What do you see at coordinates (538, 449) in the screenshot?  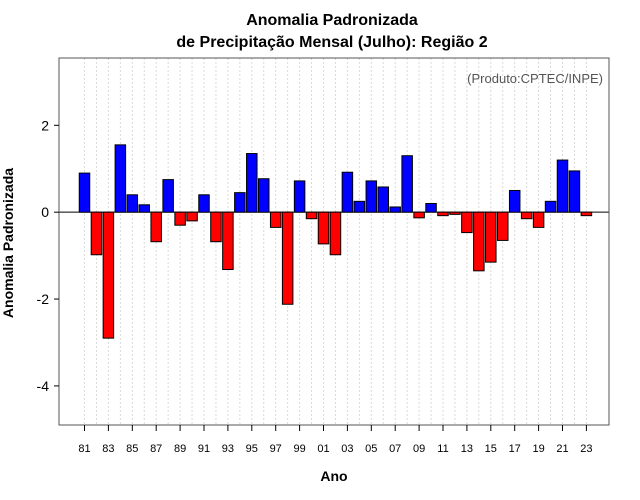 I see `x-tick-label: 19` at bounding box center [538, 449].